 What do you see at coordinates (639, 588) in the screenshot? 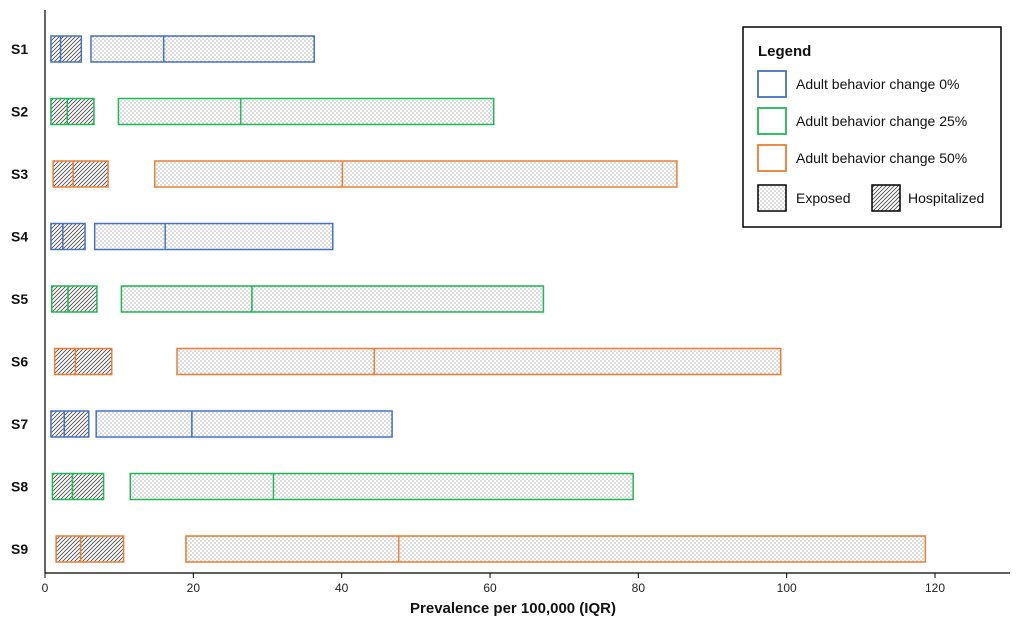
I see `x-tick-label: 80` at bounding box center [639, 588].